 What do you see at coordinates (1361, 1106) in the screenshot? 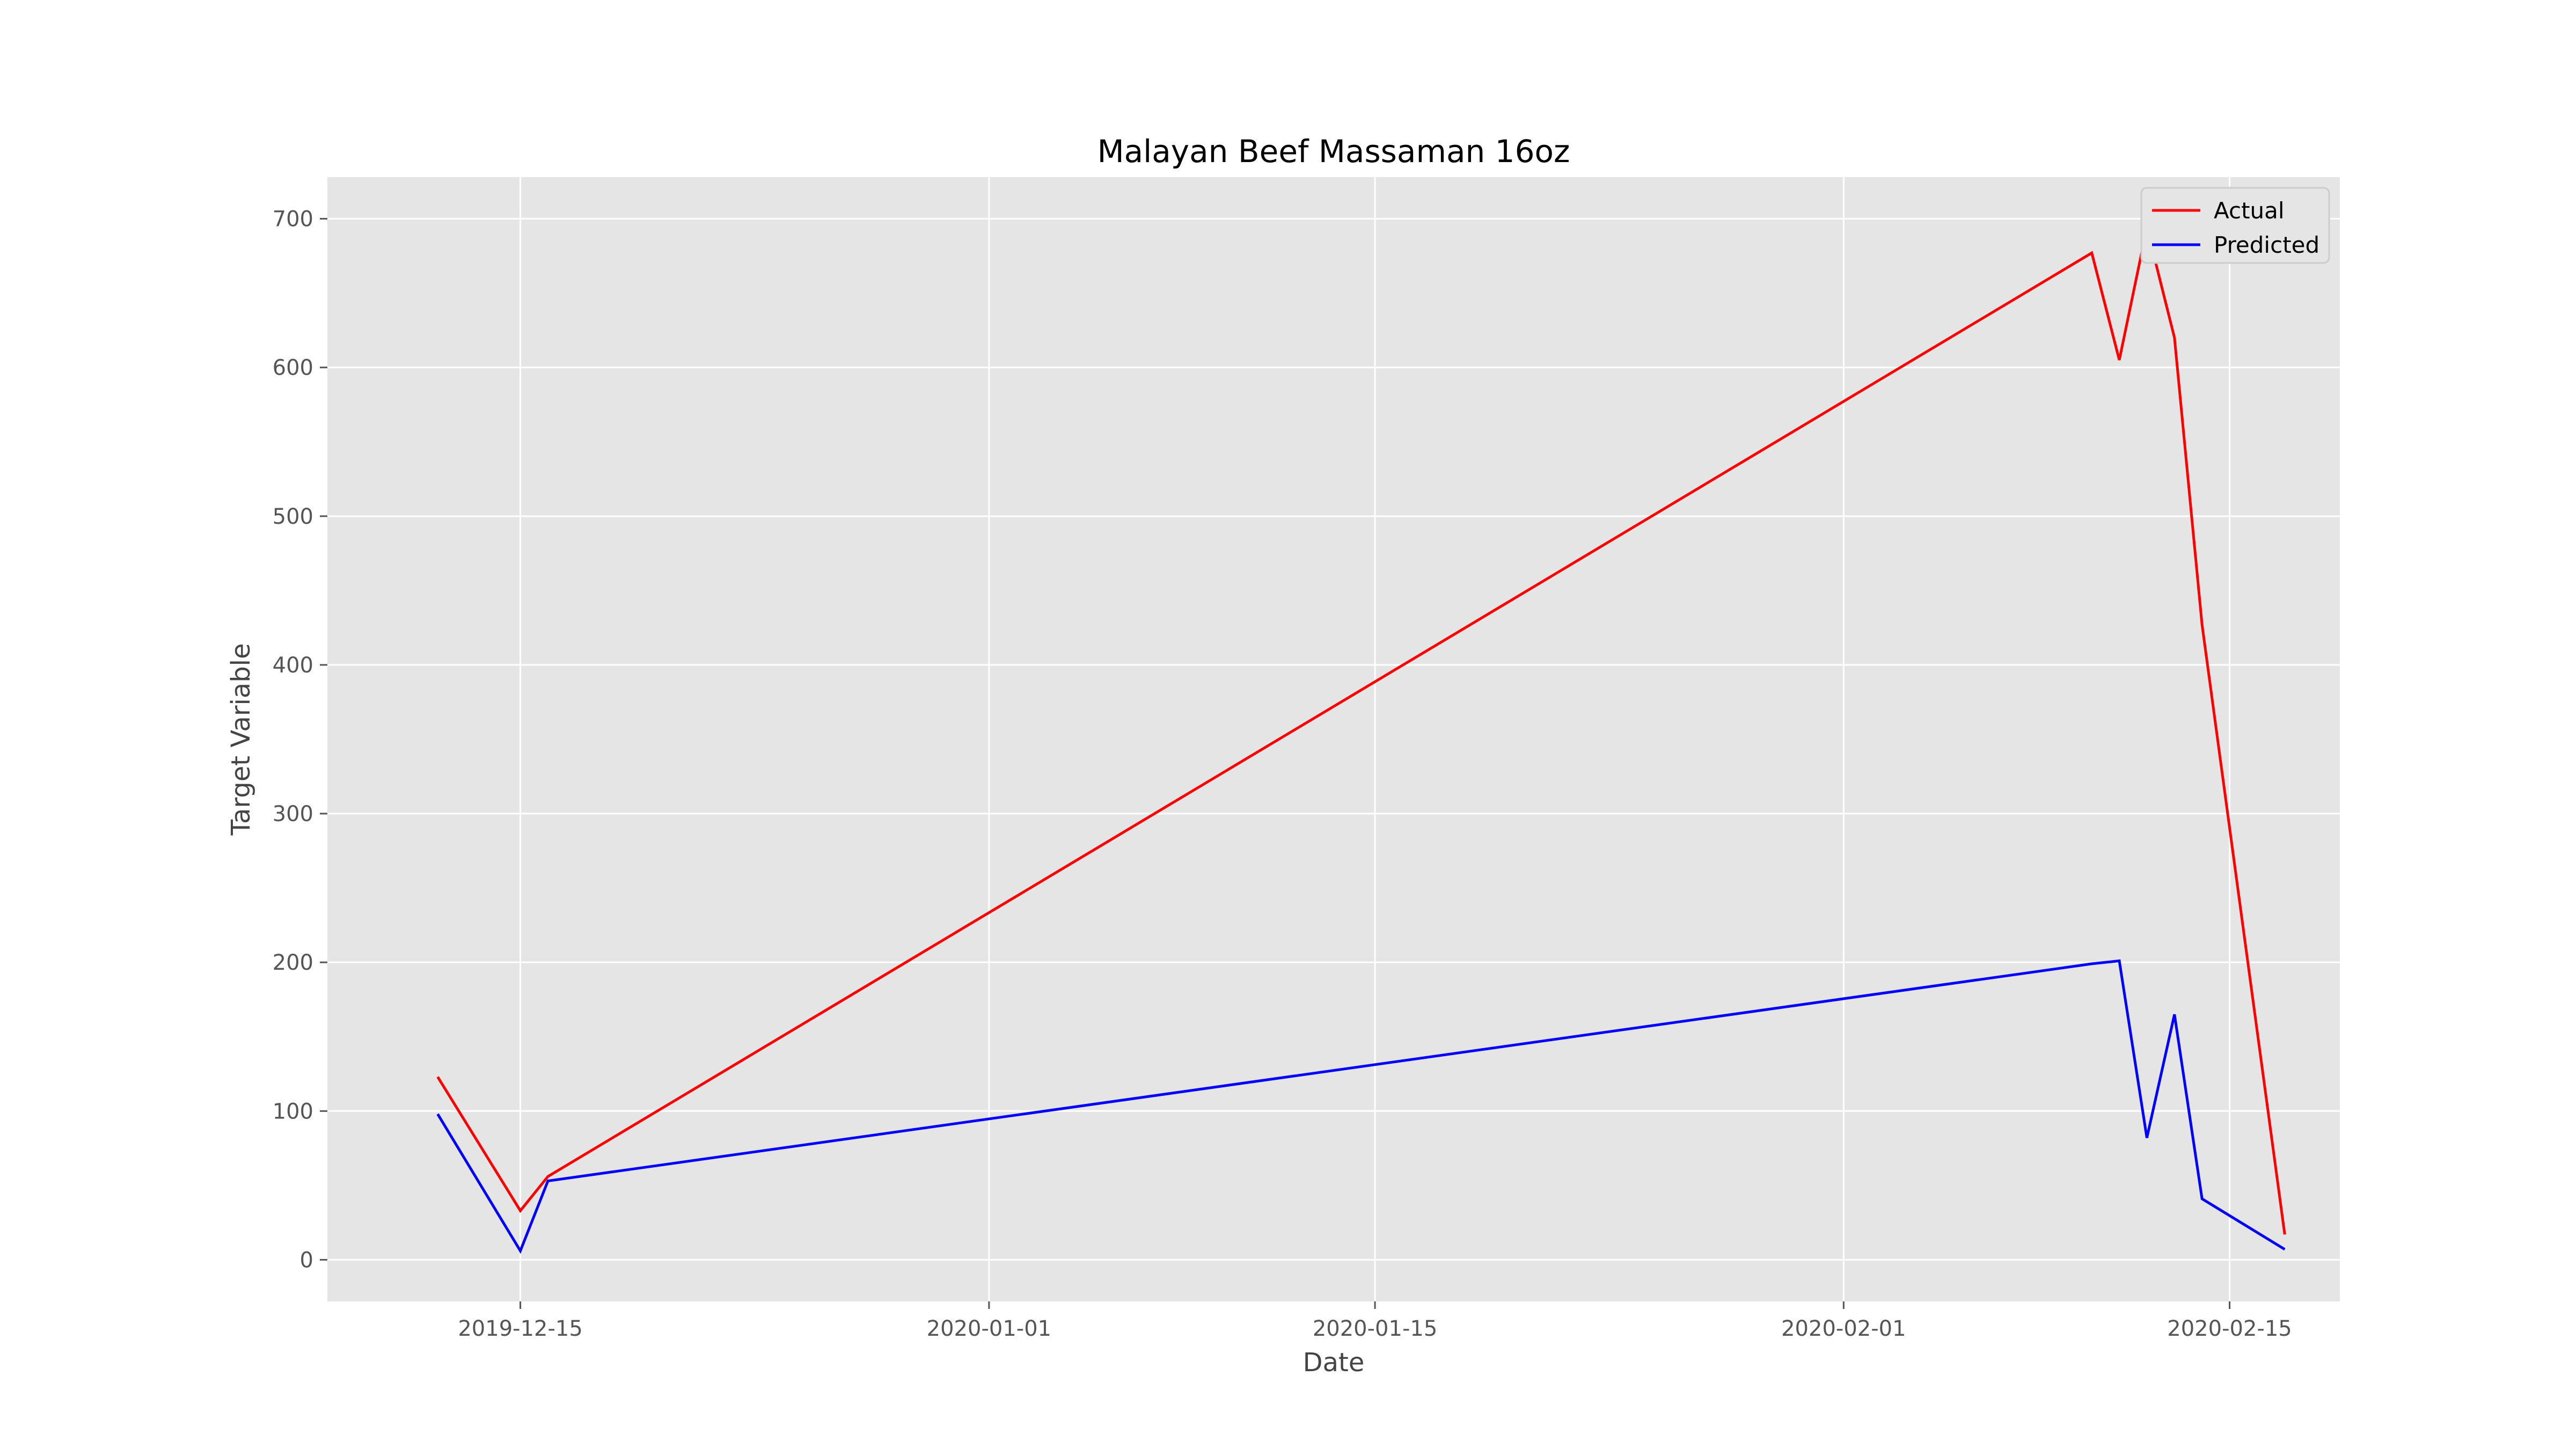
I see `series-line-predicted` at bounding box center [1361, 1106].